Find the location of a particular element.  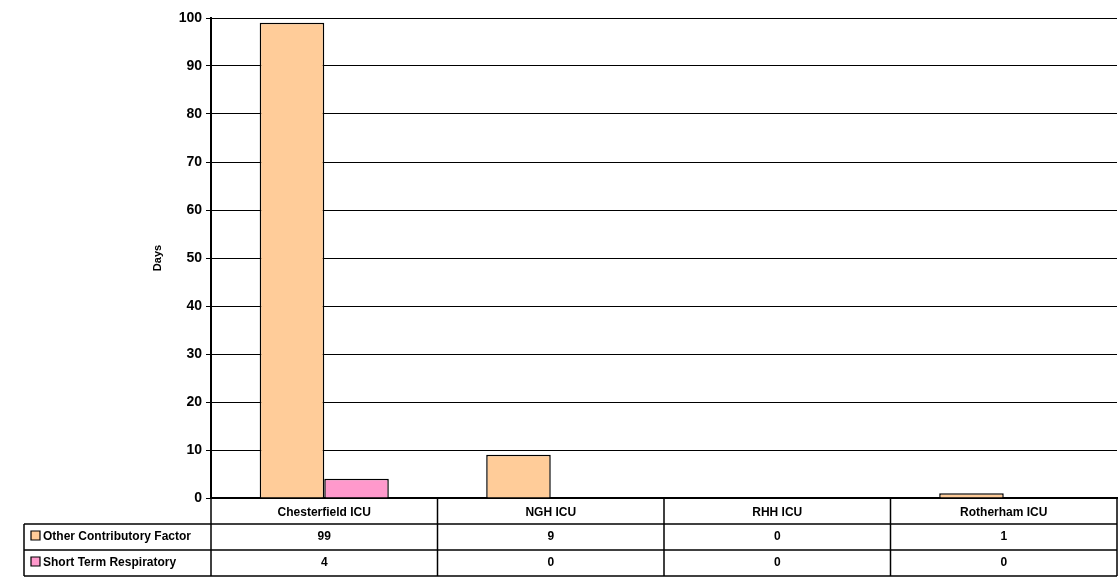

legend-label: Short Term Respiratory is located at coordinates (110, 562).